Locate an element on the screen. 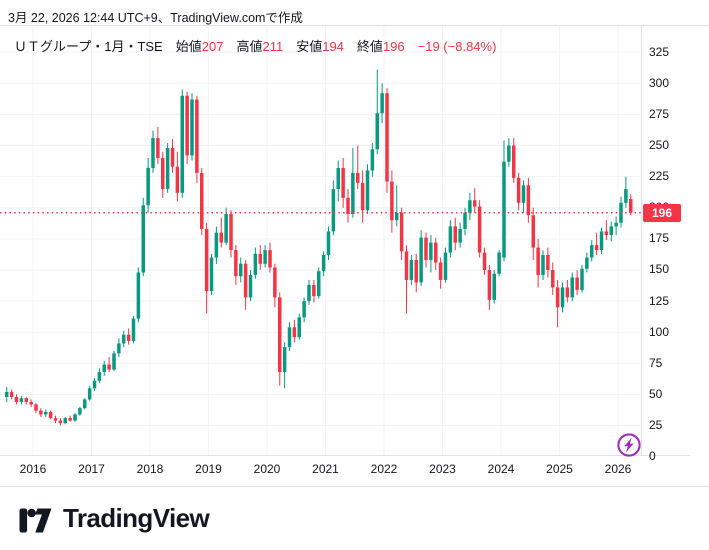 The height and width of the screenshot is (550, 709). boost-button is located at coordinates (629, 445).